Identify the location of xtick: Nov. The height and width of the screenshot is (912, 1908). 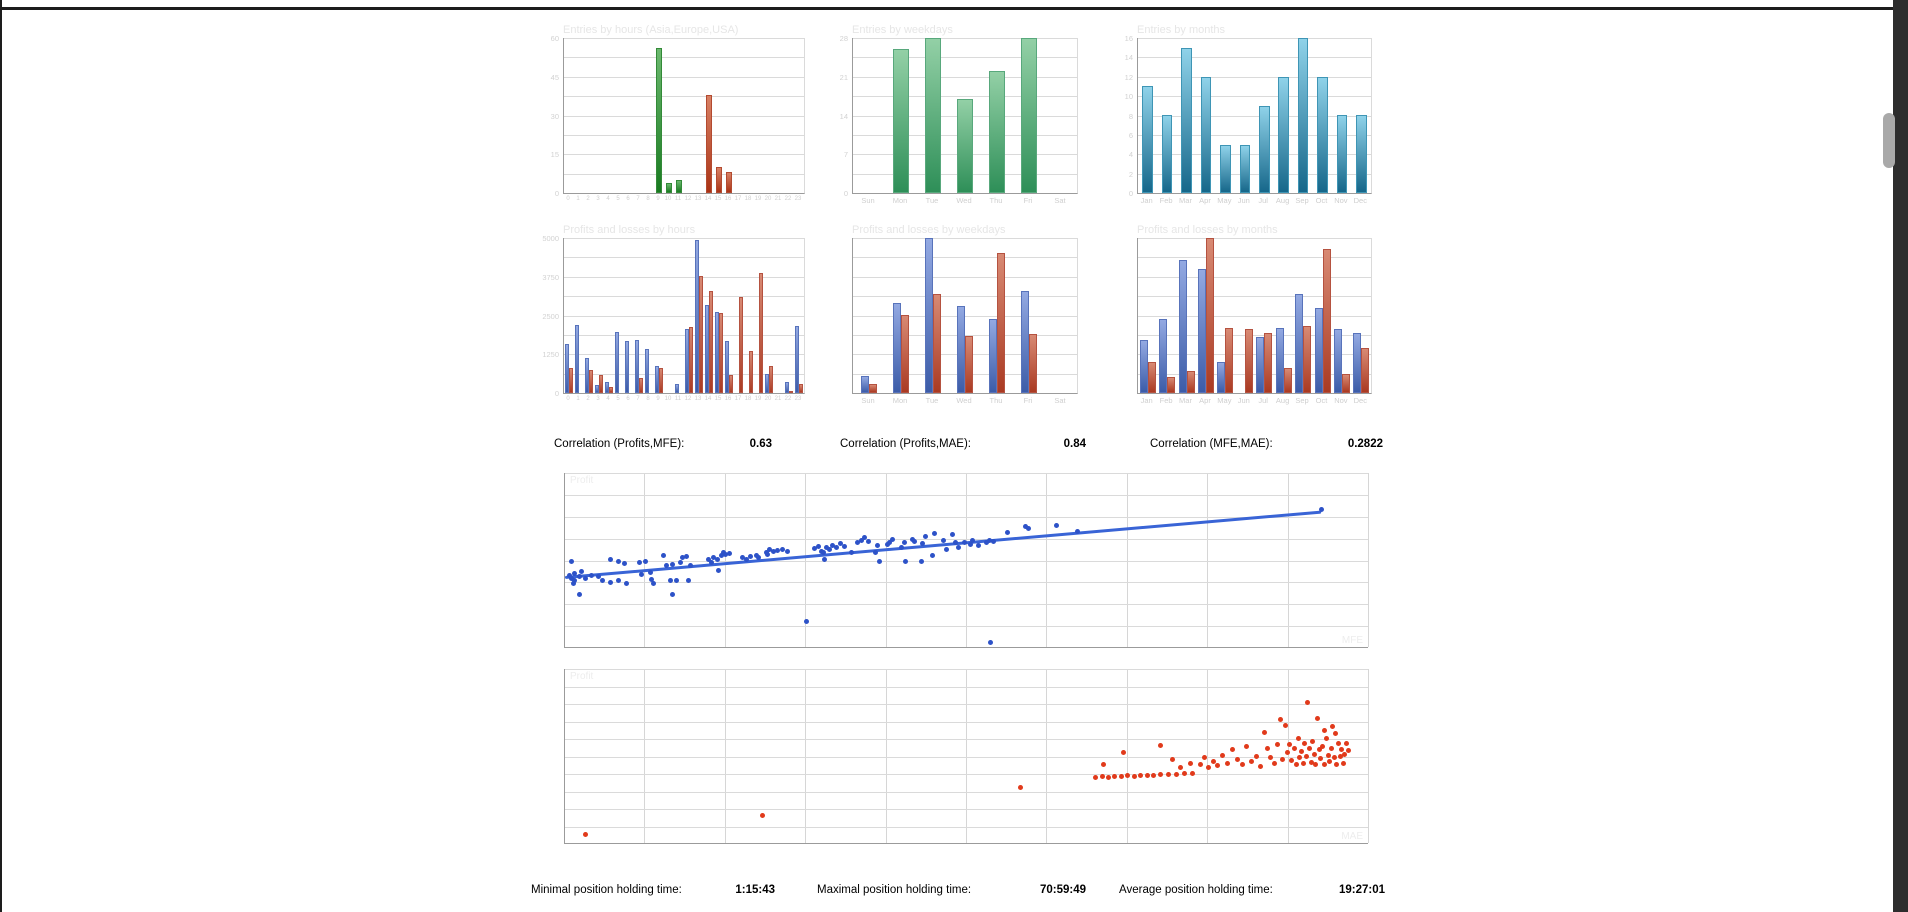
(1341, 400).